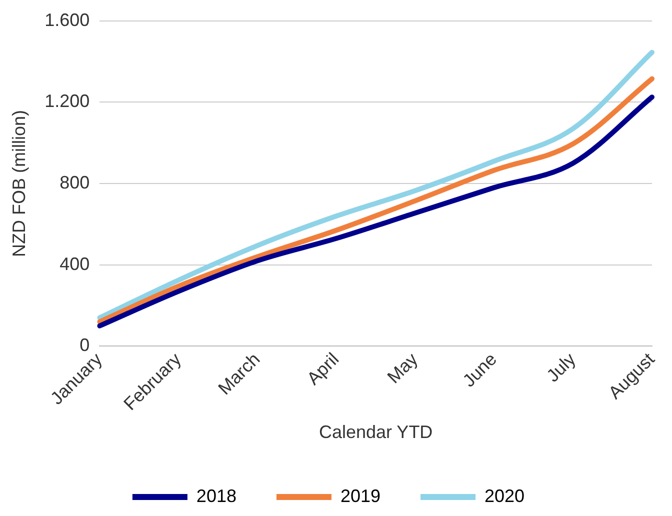 The height and width of the screenshot is (516, 672). I want to click on x-tick-label: July, so click(561, 367).